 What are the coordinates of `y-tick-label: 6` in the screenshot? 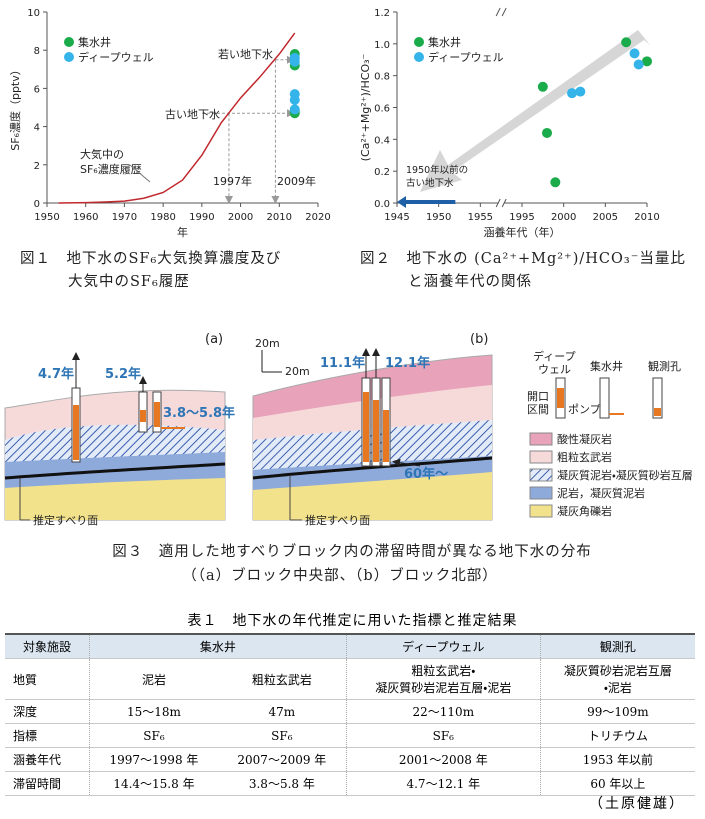 It's located at (37, 89).